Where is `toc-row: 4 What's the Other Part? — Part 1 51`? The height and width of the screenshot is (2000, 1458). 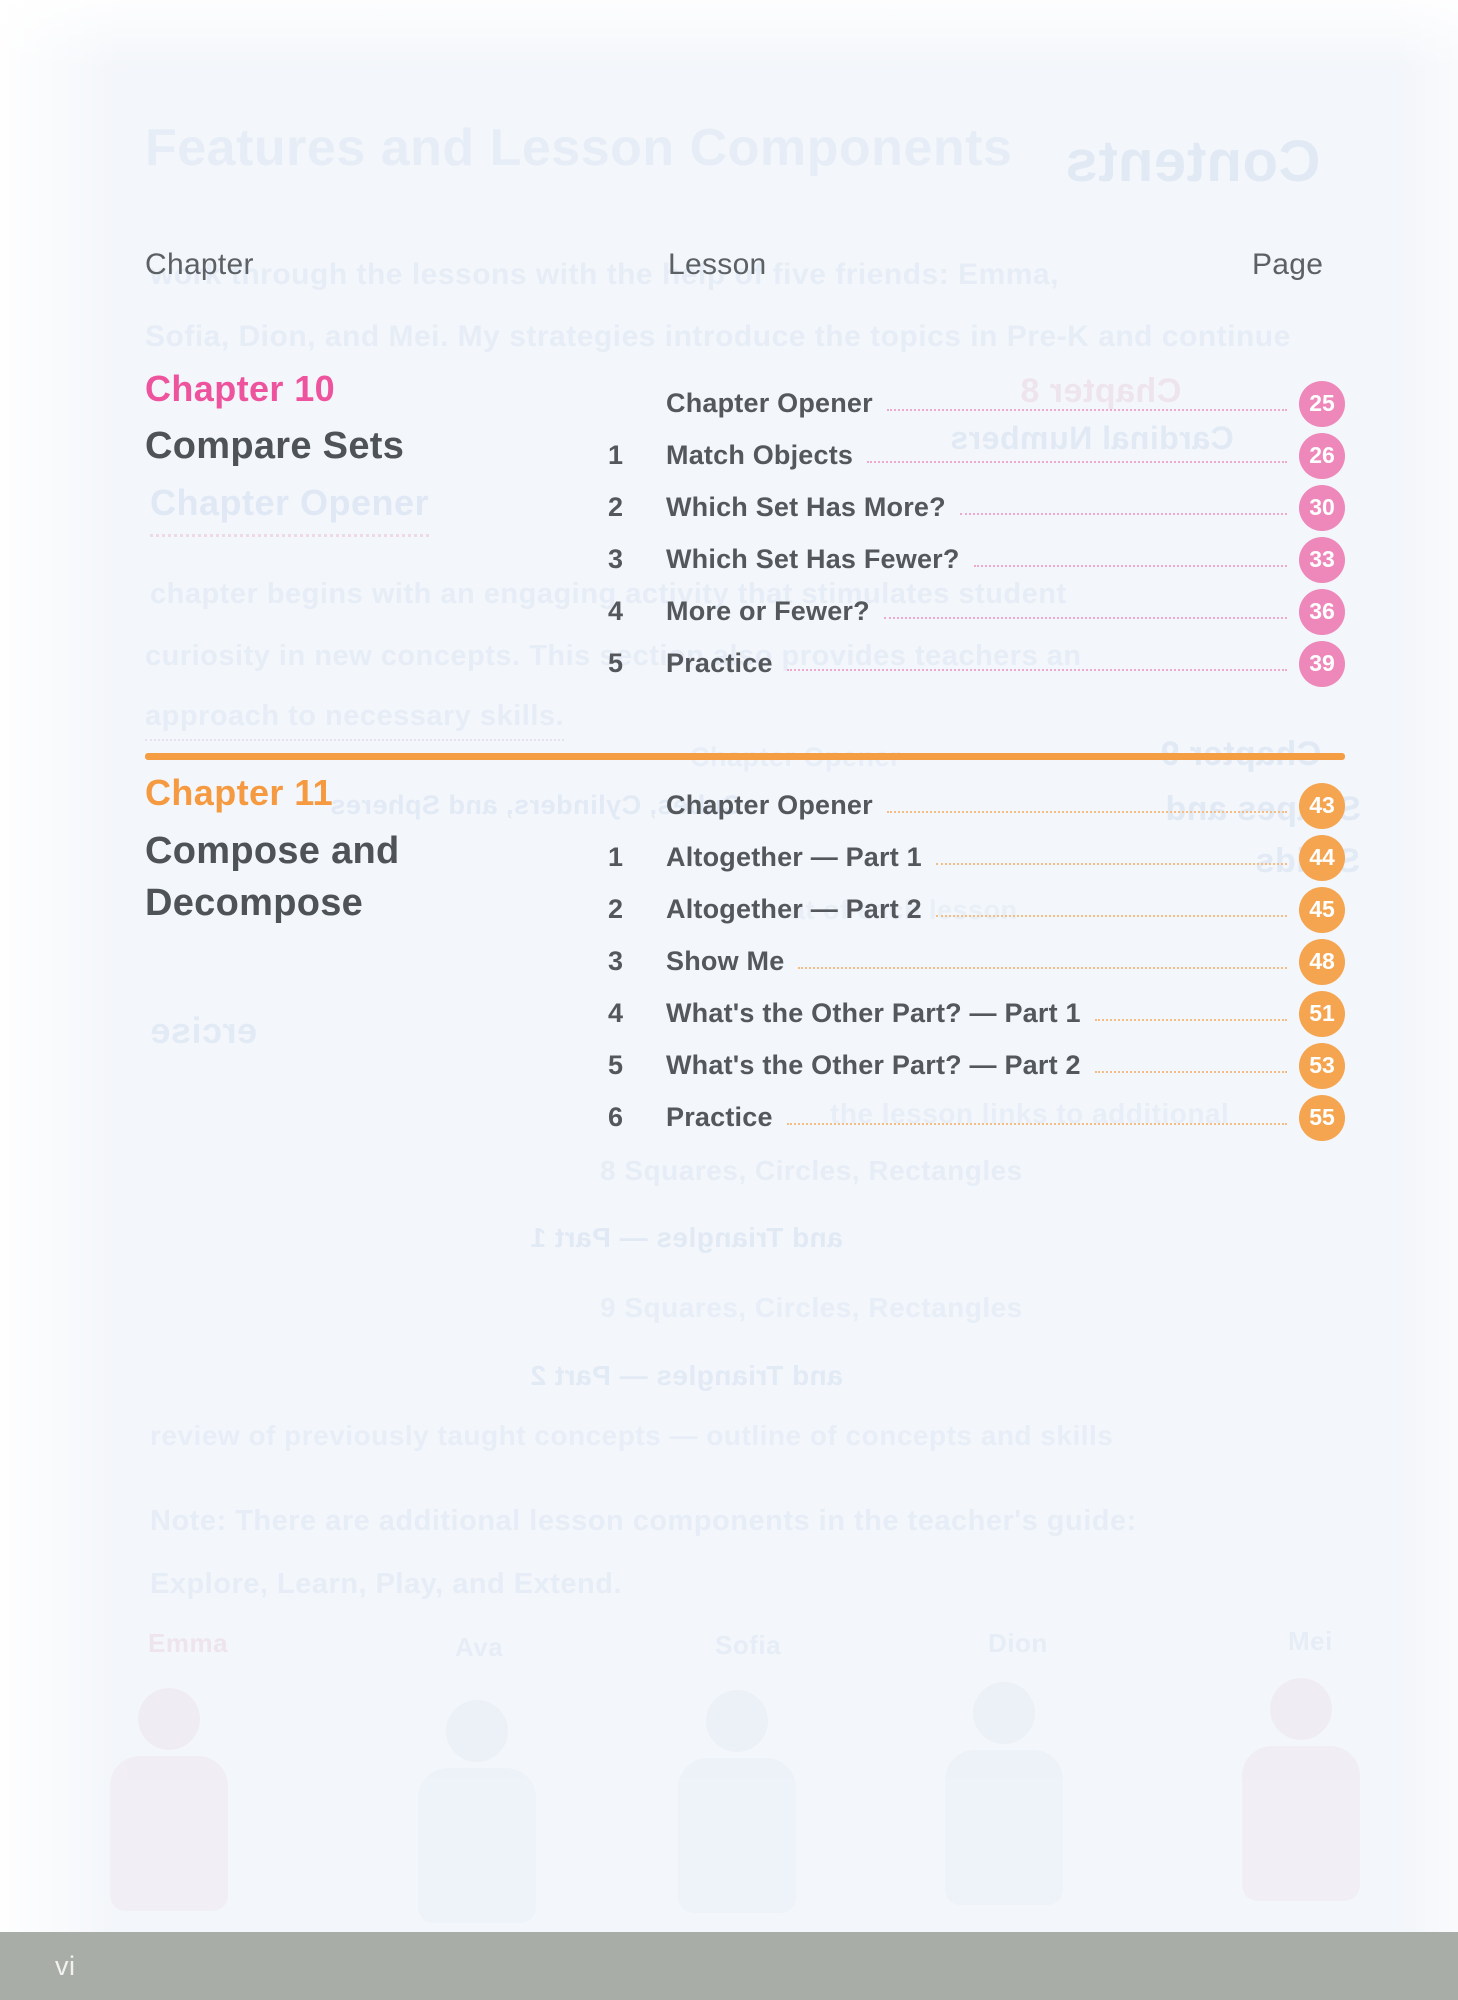 toc-row: 4 What's the Other Part? — Part 1 51 is located at coordinates (976, 1013).